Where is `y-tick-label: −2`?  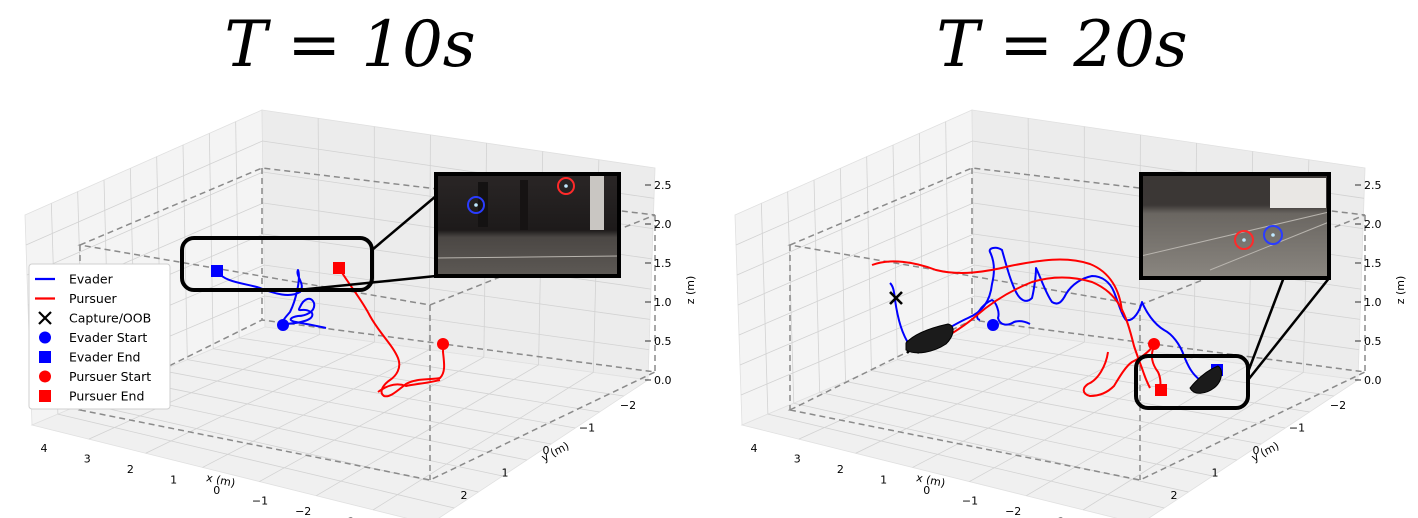 y-tick-label: −2 is located at coordinates (628, 405).